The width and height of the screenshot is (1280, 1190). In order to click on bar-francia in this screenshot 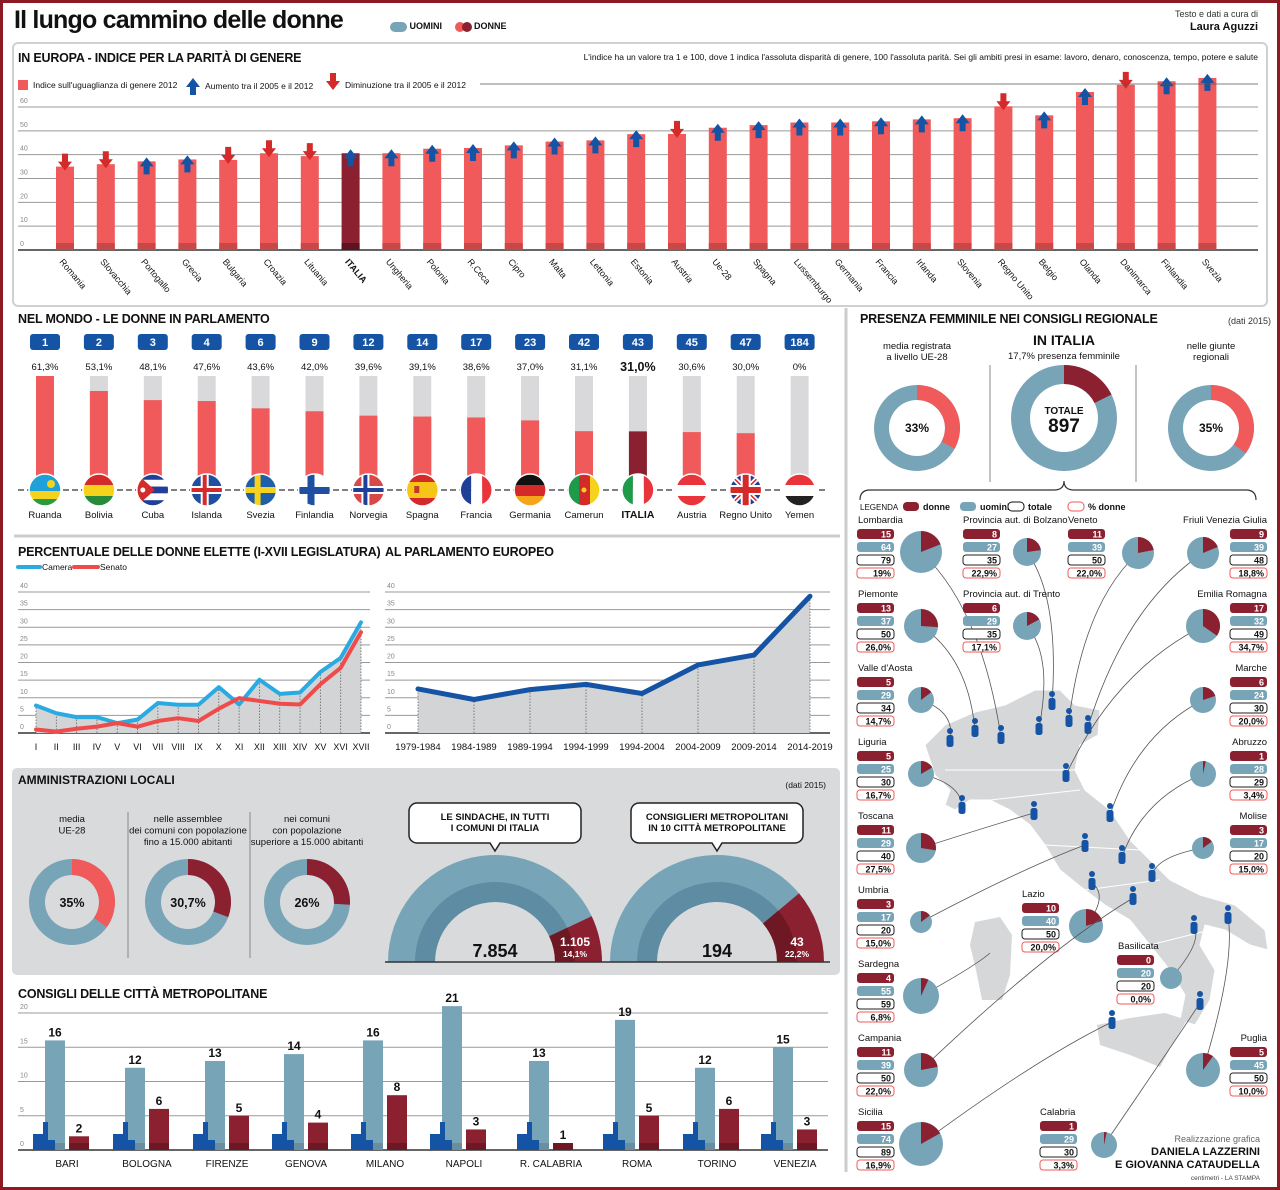, I will do `click(476, 452)`.